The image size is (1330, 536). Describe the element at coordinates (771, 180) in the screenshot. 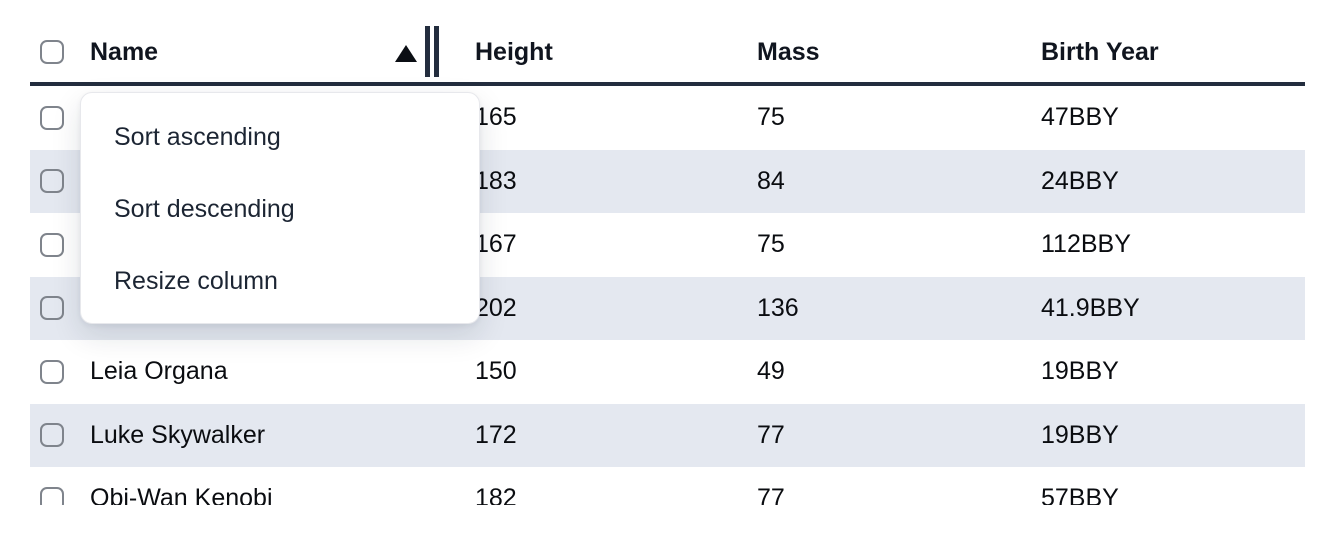

I see `cell-mass: 84` at that location.